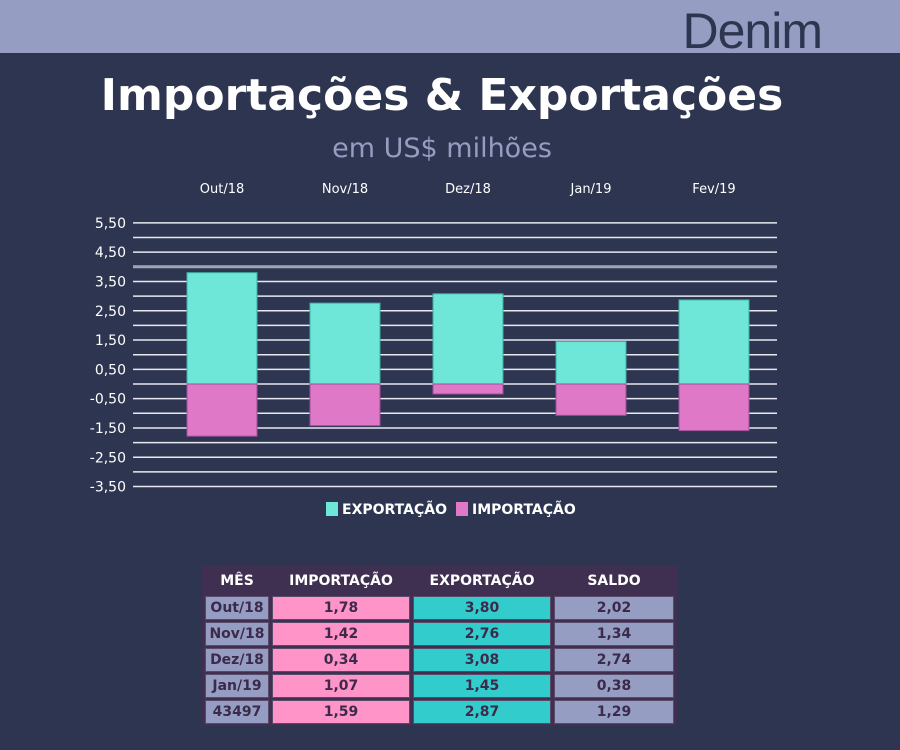 Image resolution: width=900 pixels, height=750 pixels. I want to click on column-header: MÊS, so click(237, 581).